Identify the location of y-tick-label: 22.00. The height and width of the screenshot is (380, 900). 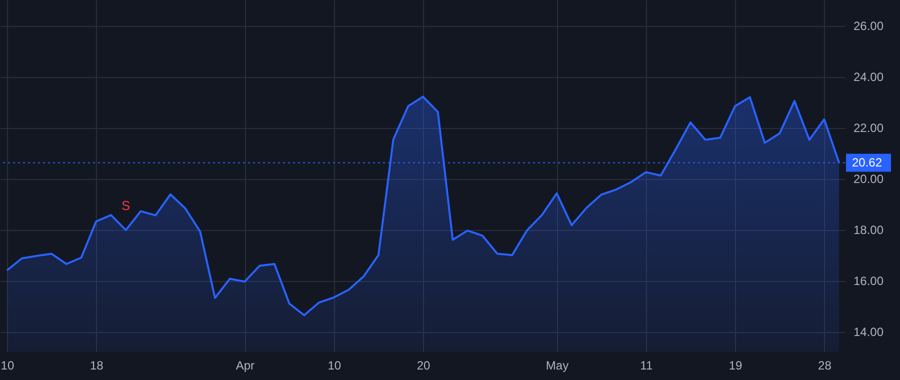
(869, 128).